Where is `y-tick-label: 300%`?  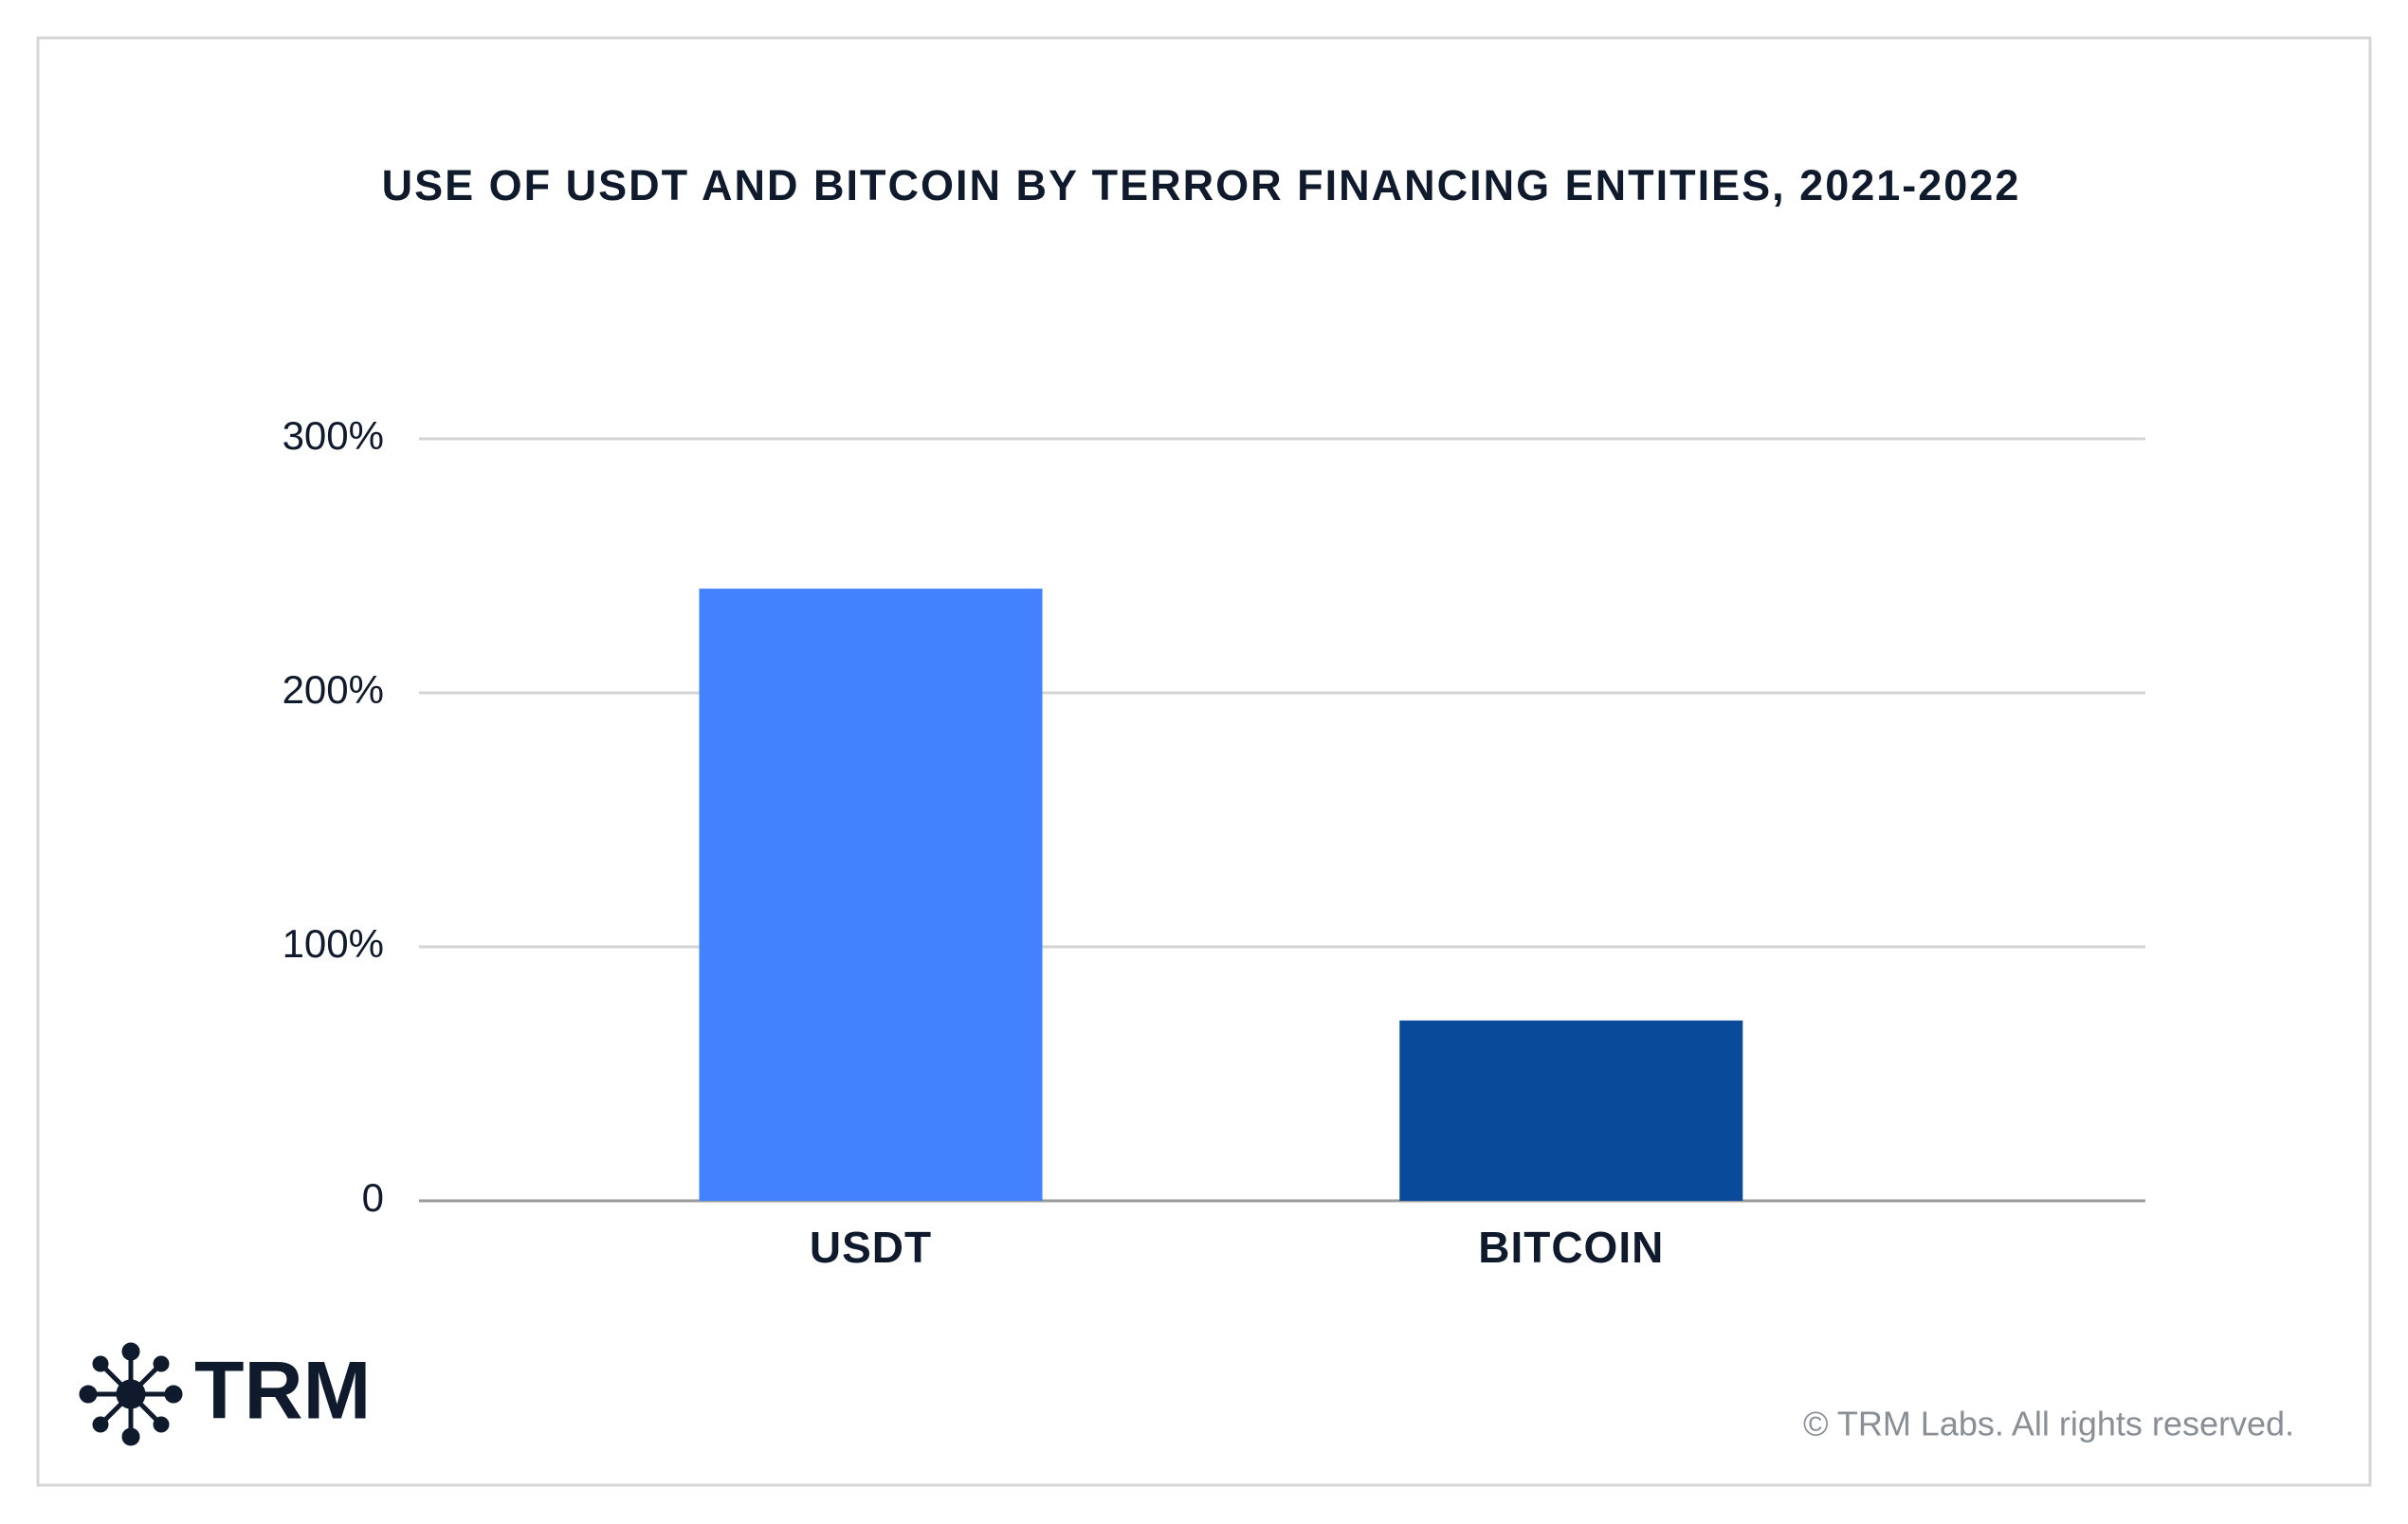 y-tick-label: 300% is located at coordinates (333, 435).